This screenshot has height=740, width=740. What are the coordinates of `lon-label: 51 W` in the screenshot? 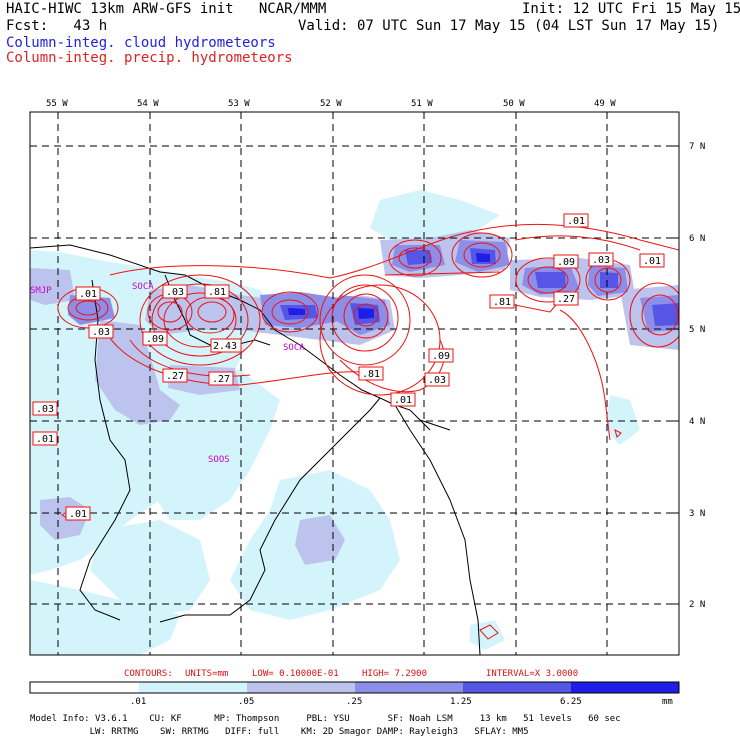 It's located at (422, 104).